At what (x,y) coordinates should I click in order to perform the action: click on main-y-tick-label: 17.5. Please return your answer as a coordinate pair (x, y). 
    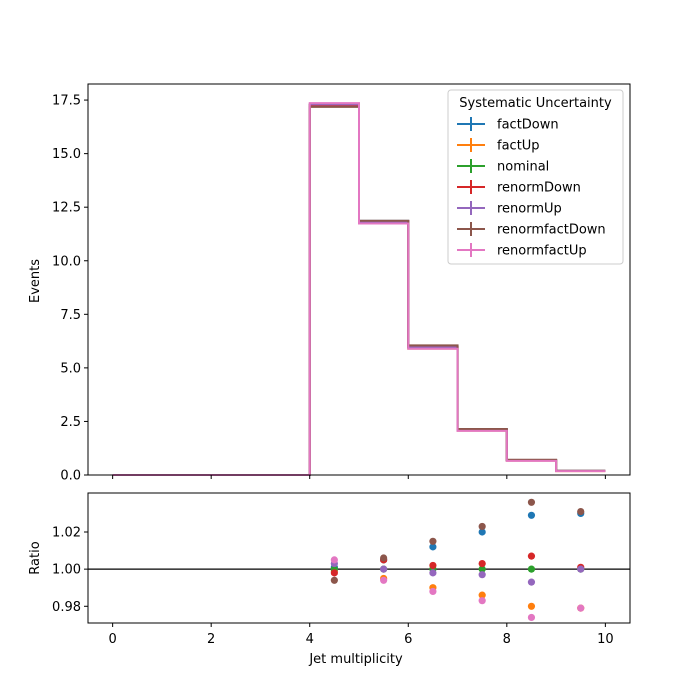
    Looking at the image, I should click on (66, 101).